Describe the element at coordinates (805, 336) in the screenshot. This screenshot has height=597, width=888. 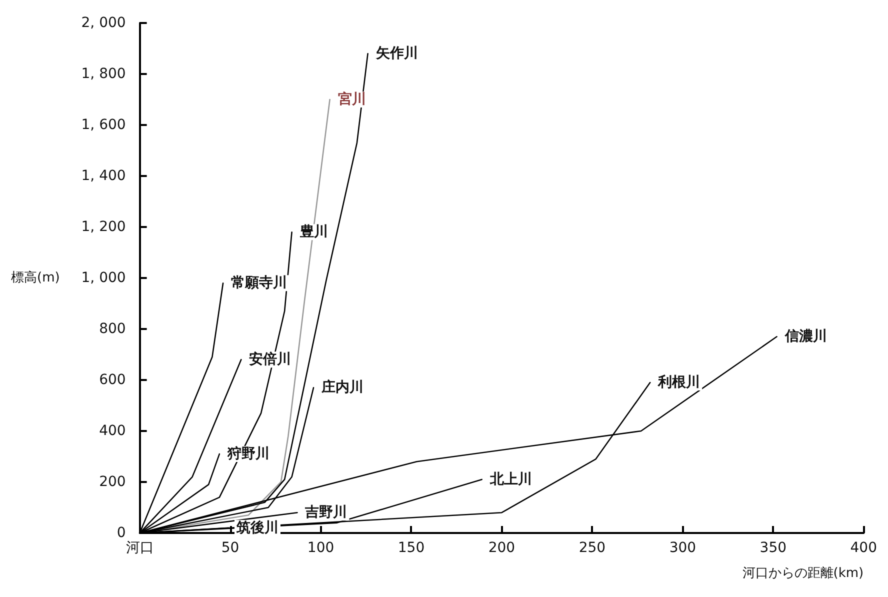
I see `series-label: 信濃川` at that location.